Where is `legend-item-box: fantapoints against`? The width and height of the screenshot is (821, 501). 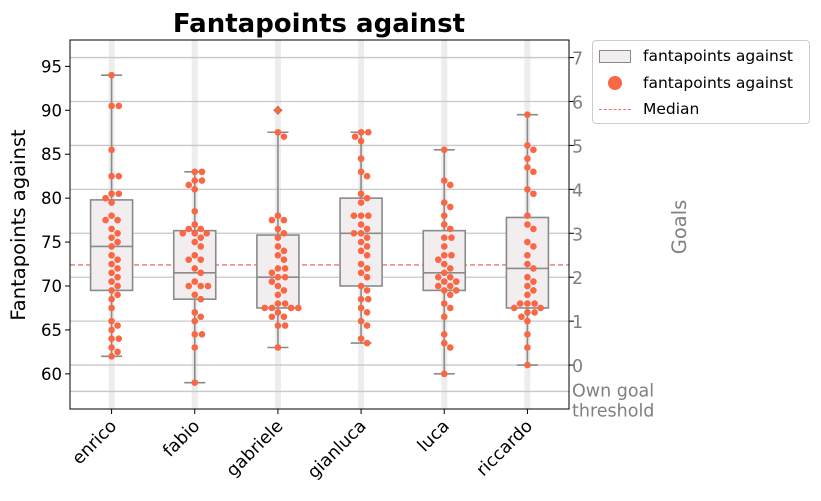
legend-item-box: fantapoints against is located at coordinates (696, 56).